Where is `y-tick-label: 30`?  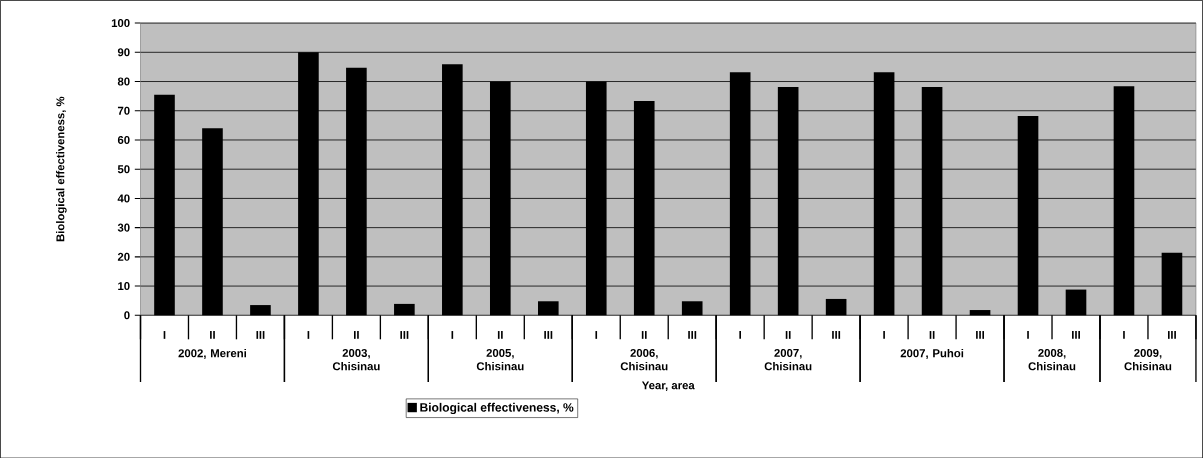 y-tick-label: 30 is located at coordinates (123, 227).